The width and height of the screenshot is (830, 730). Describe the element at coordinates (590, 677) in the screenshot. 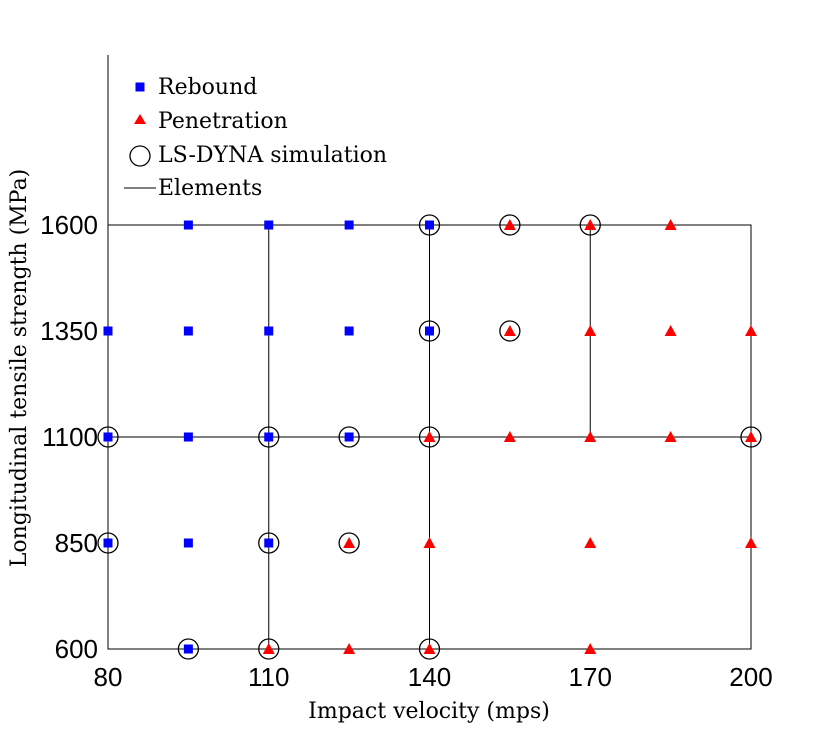

I see `x-tick-label: 170` at that location.